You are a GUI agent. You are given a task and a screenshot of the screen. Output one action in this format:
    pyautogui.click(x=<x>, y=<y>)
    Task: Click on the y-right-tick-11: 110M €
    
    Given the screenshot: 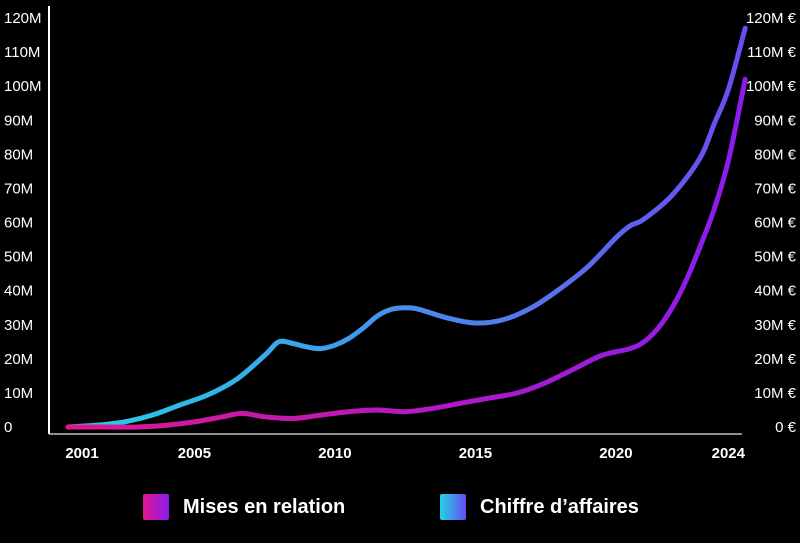 What is the action you would take?
    pyautogui.click(x=772, y=52)
    